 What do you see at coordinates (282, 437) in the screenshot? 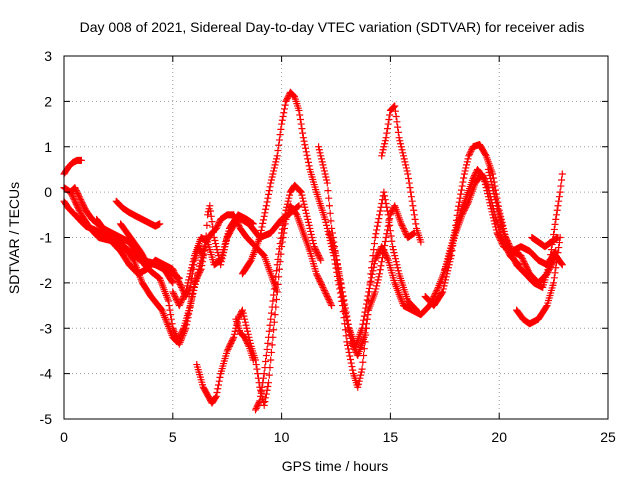
I see `x-tick-label: 10` at bounding box center [282, 437].